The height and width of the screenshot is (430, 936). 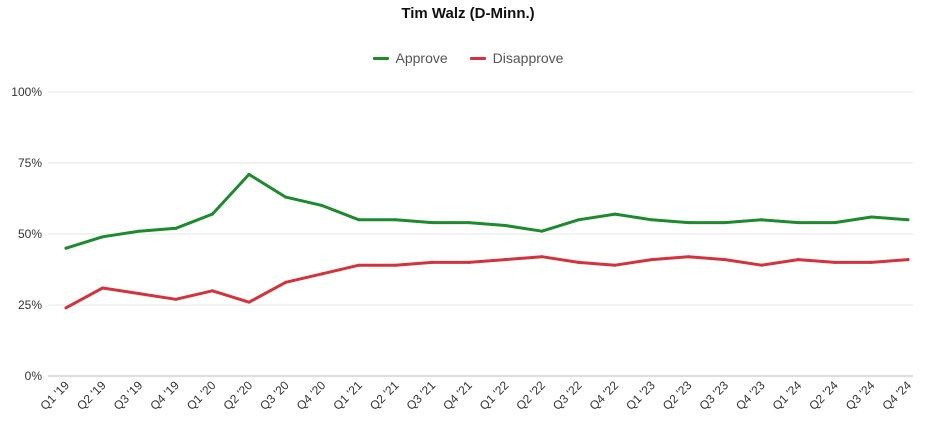 I want to click on x-tick-label: Q2 '24, so click(x=823, y=395).